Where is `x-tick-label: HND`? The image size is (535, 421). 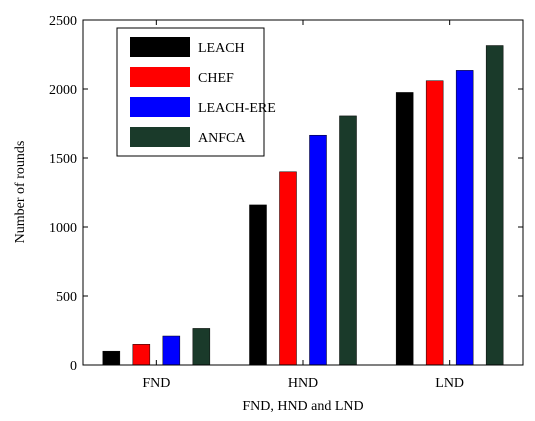
x-tick-label: HND is located at coordinates (303, 383).